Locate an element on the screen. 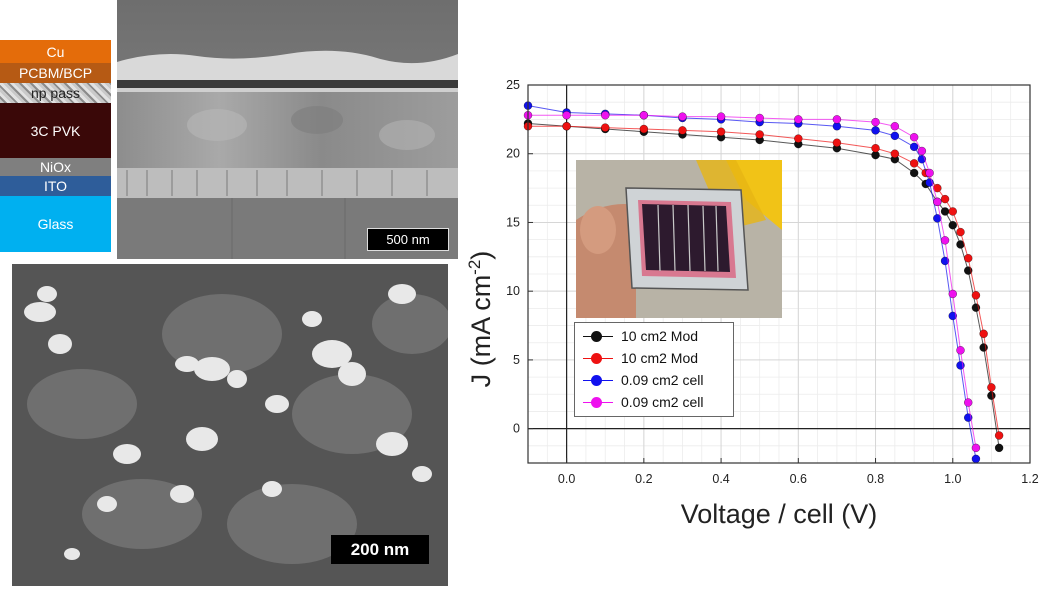  y-tick-label: 10 is located at coordinates (513, 291).